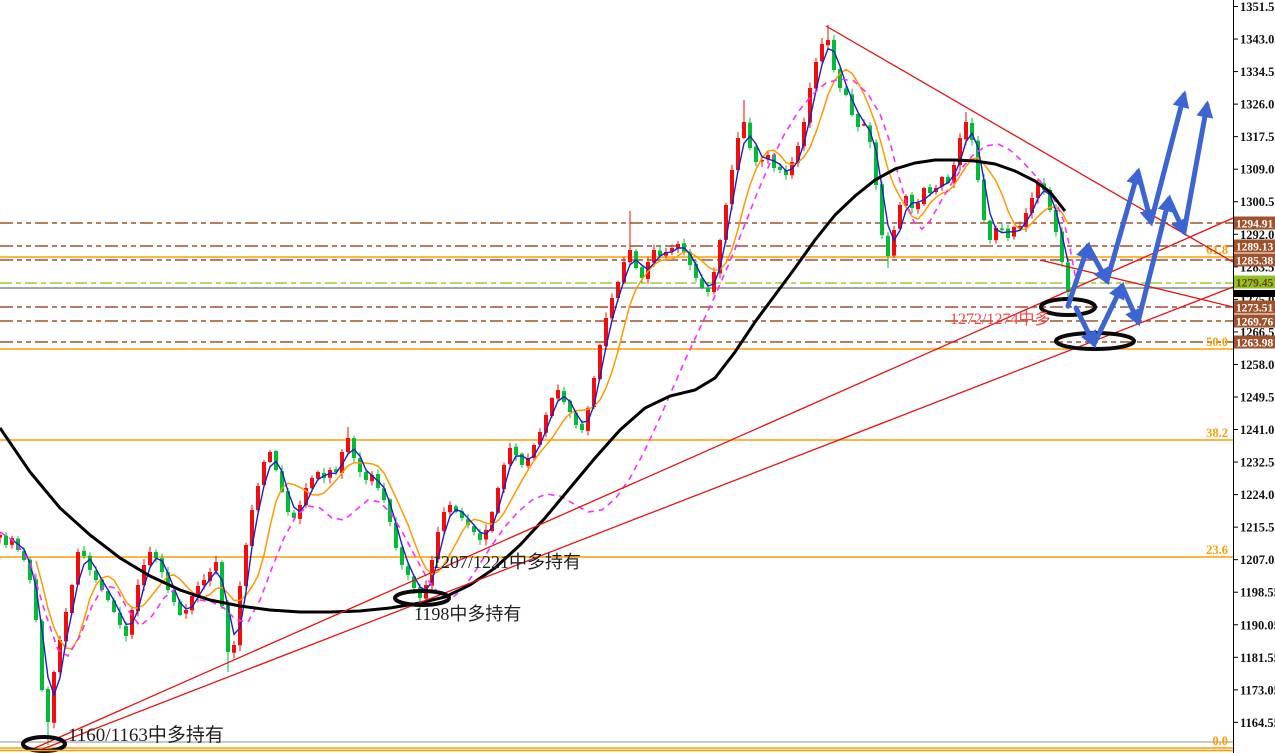 This screenshot has height=753, width=1275. Describe the element at coordinates (146, 735) in the screenshot. I see `chart-annotation: 1160/1163中多持有` at that location.